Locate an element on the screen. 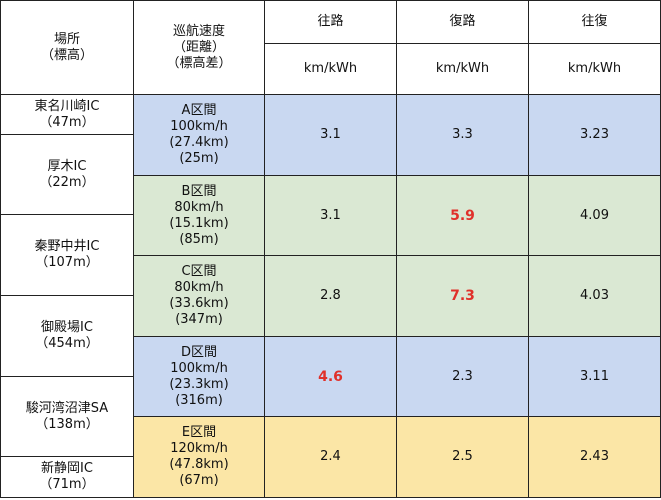 Image resolution: width=661 pixels, height=500 pixels. header-text: 場所 is located at coordinates (66, 39).